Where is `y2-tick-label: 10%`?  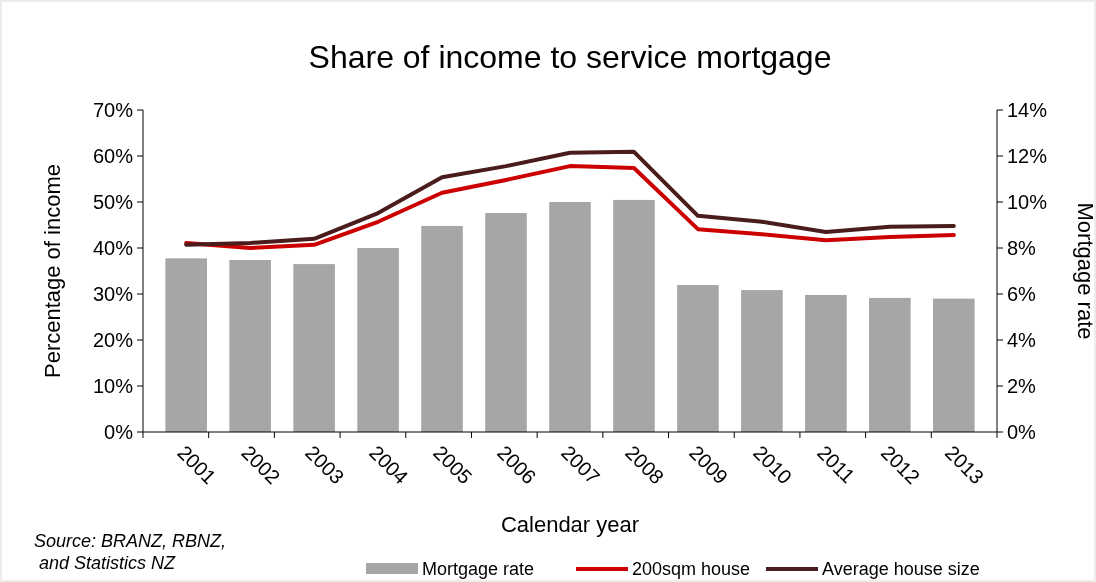
y2-tick-label: 10% is located at coordinates (1027, 202).